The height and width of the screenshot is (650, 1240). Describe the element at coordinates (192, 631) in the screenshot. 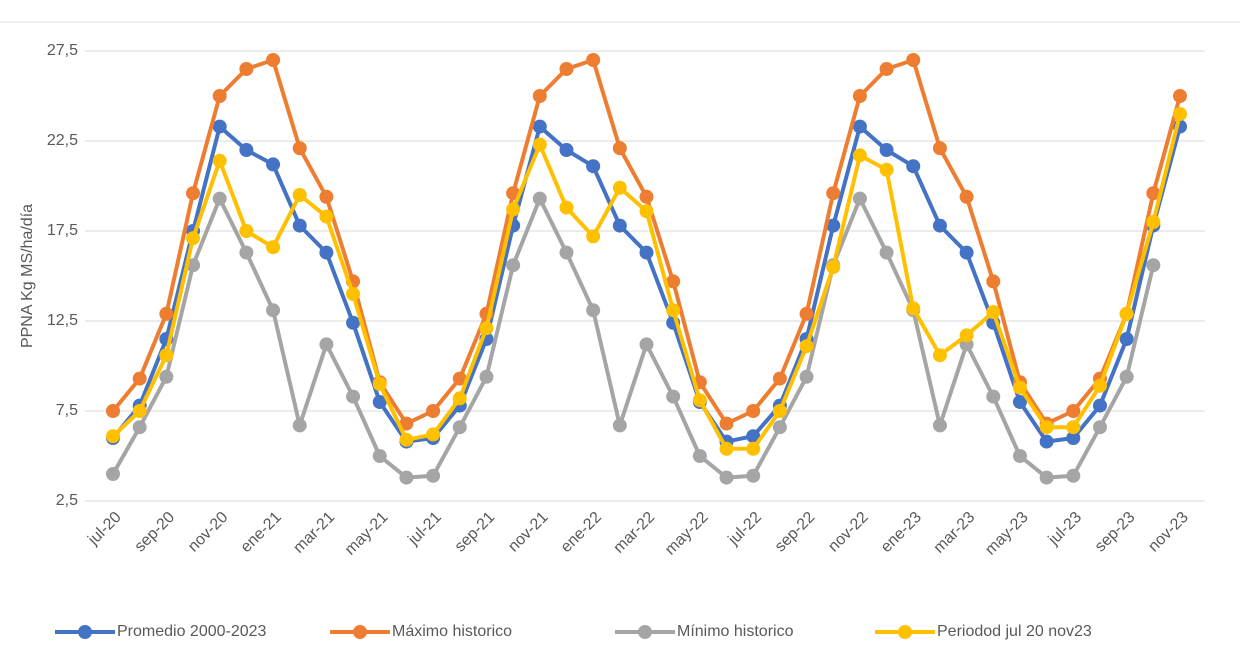

I see `legend-label: Promedio 2000-2023` at that location.